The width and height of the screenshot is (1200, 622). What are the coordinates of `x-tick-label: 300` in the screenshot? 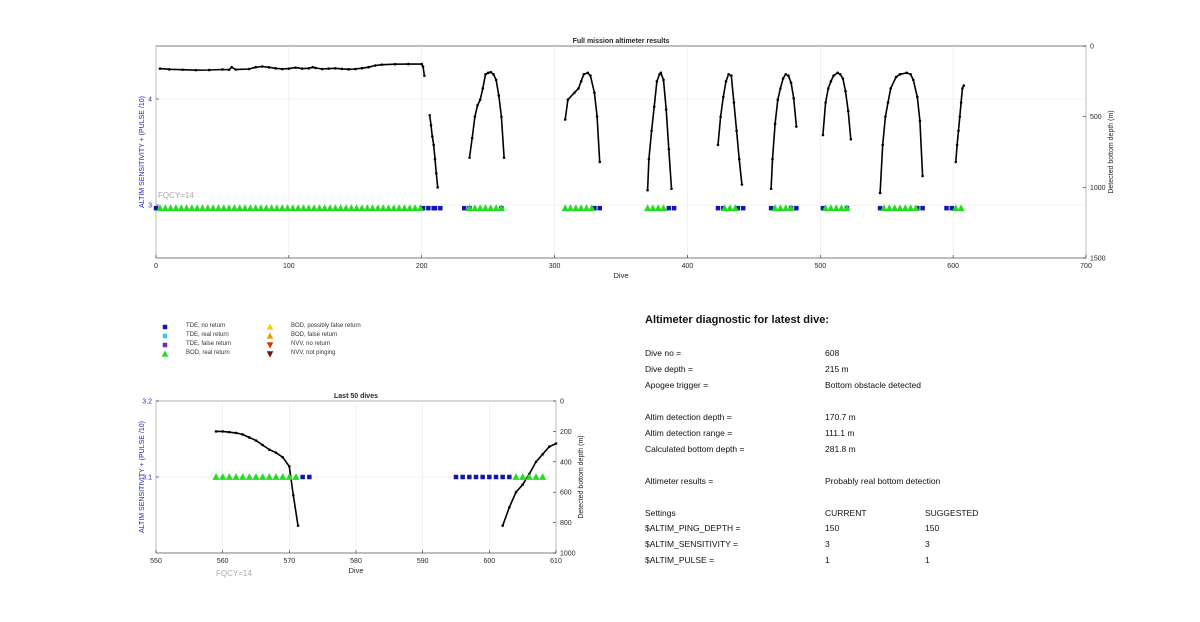 It's located at (555, 266).